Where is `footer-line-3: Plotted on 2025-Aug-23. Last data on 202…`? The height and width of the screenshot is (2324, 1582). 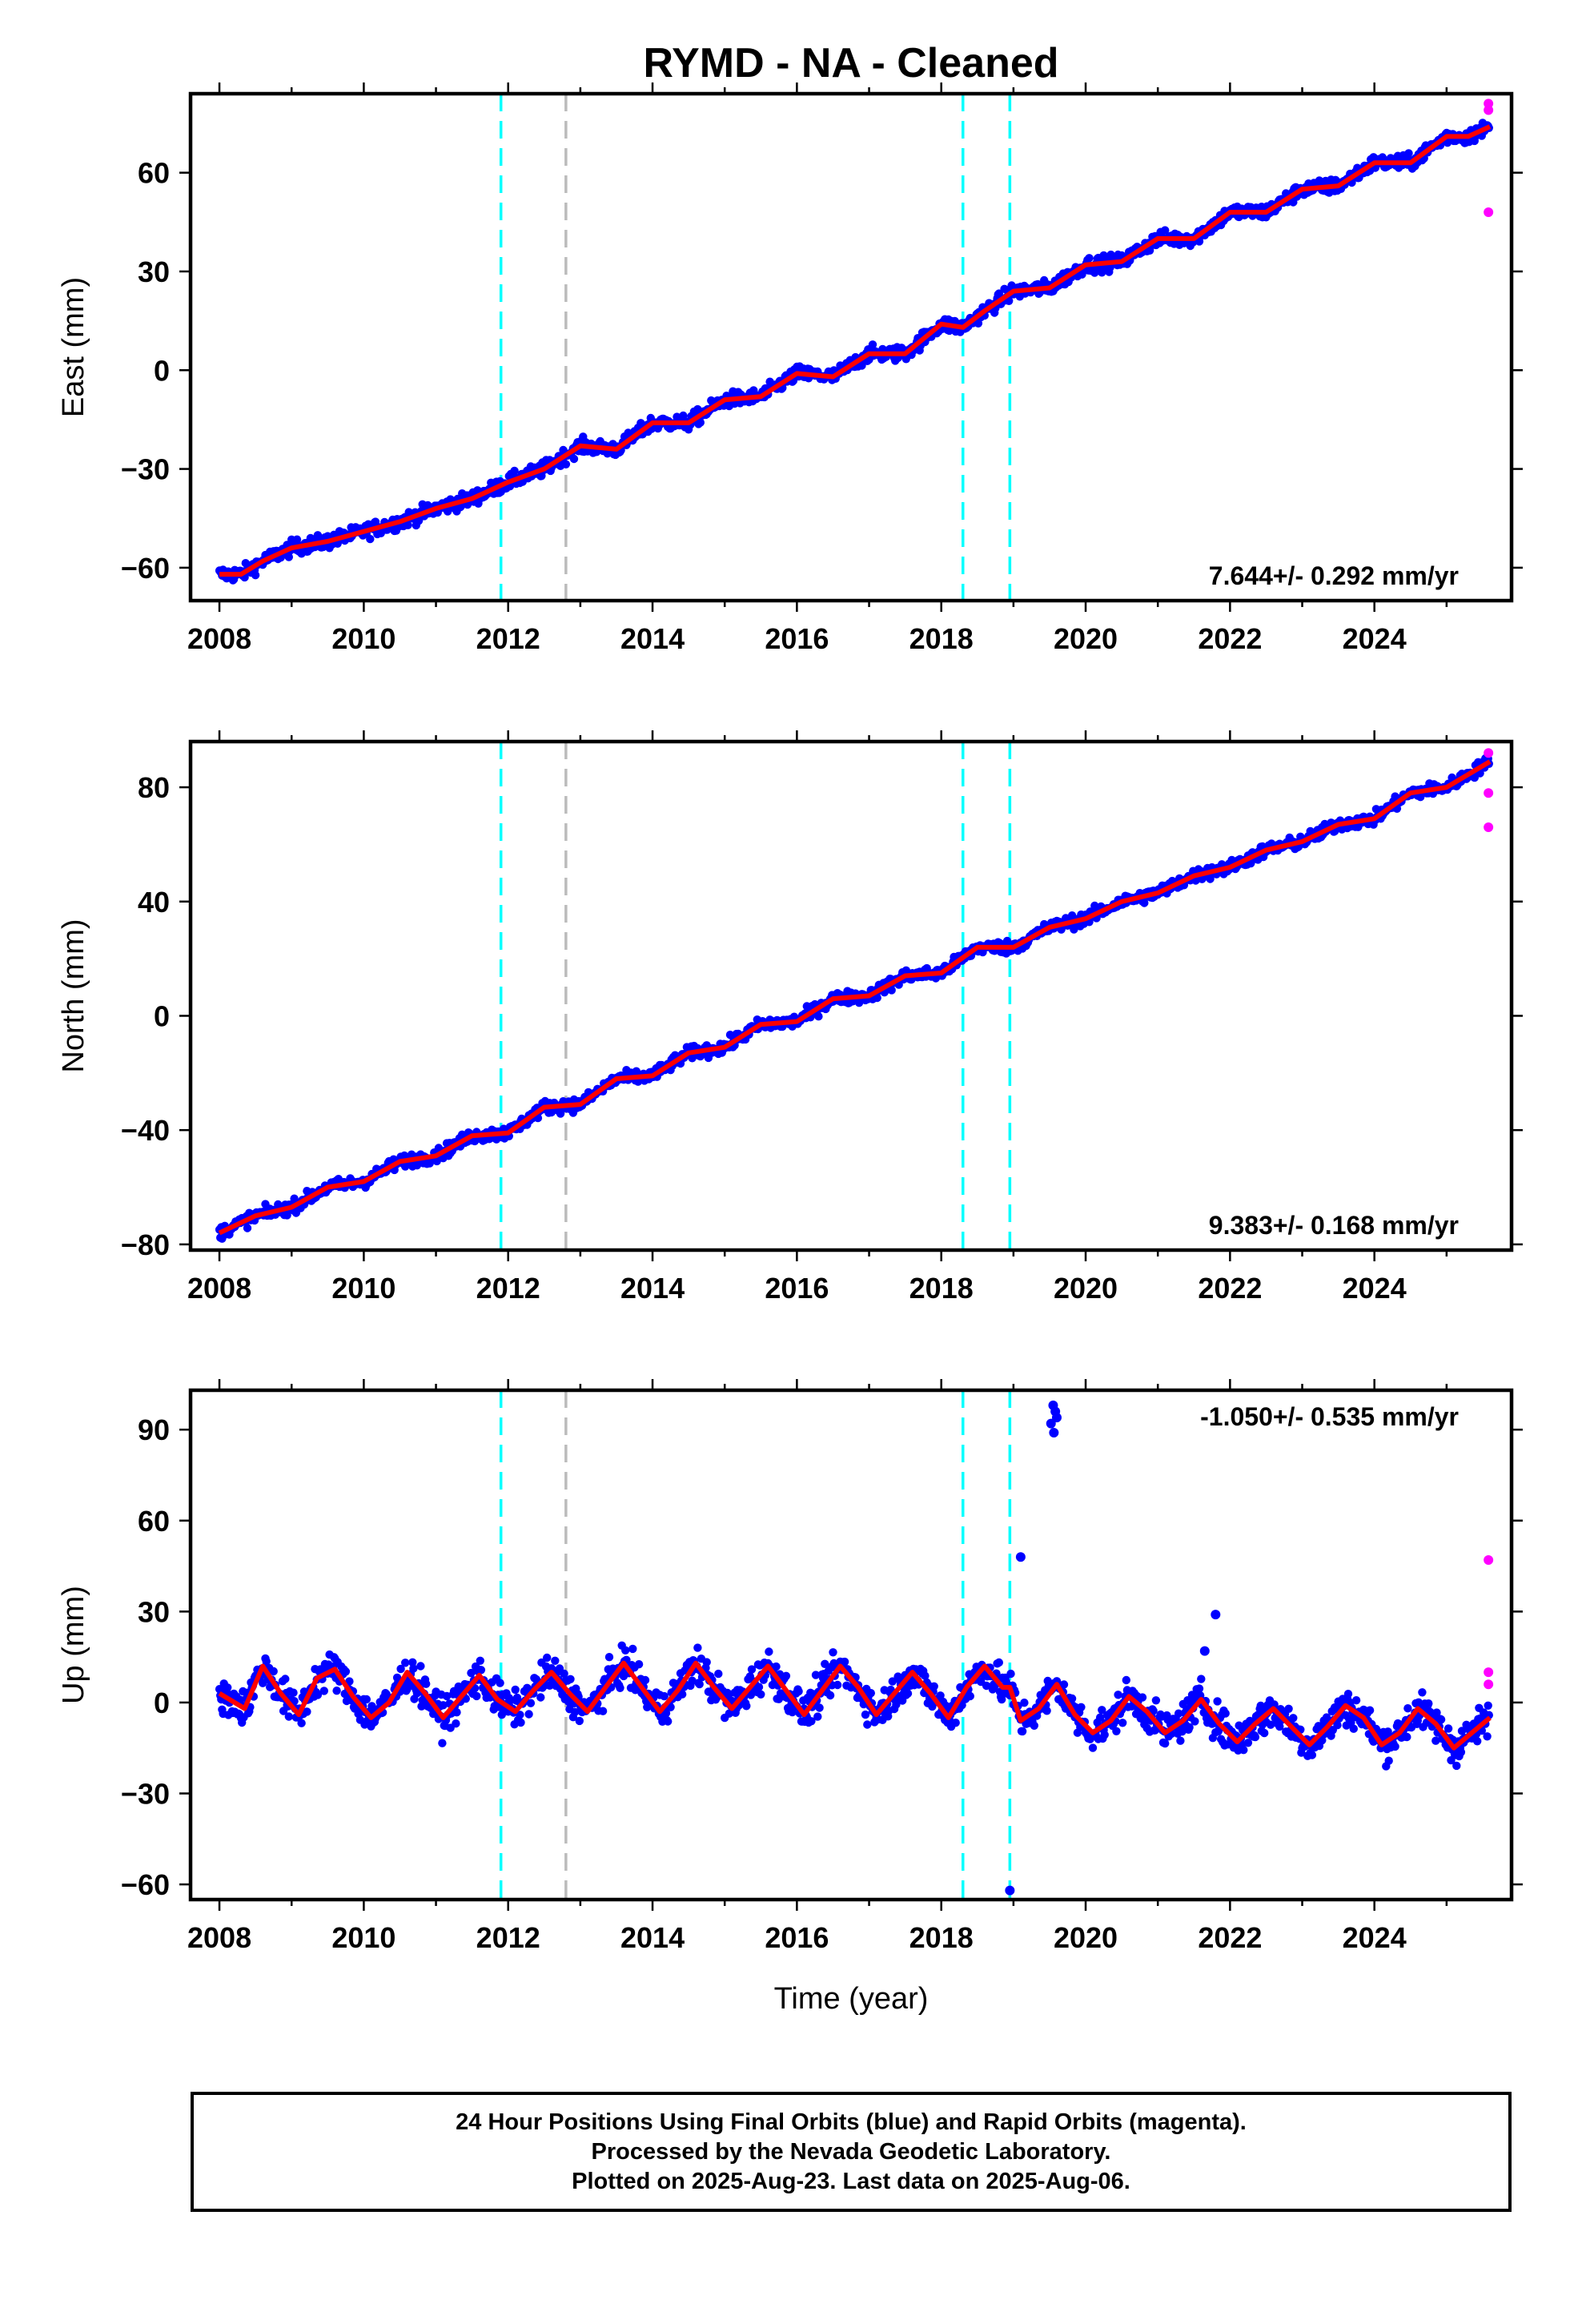 footer-line-3: Plotted on 2025-Aug-23. Last data on 202… is located at coordinates (851, 2181).